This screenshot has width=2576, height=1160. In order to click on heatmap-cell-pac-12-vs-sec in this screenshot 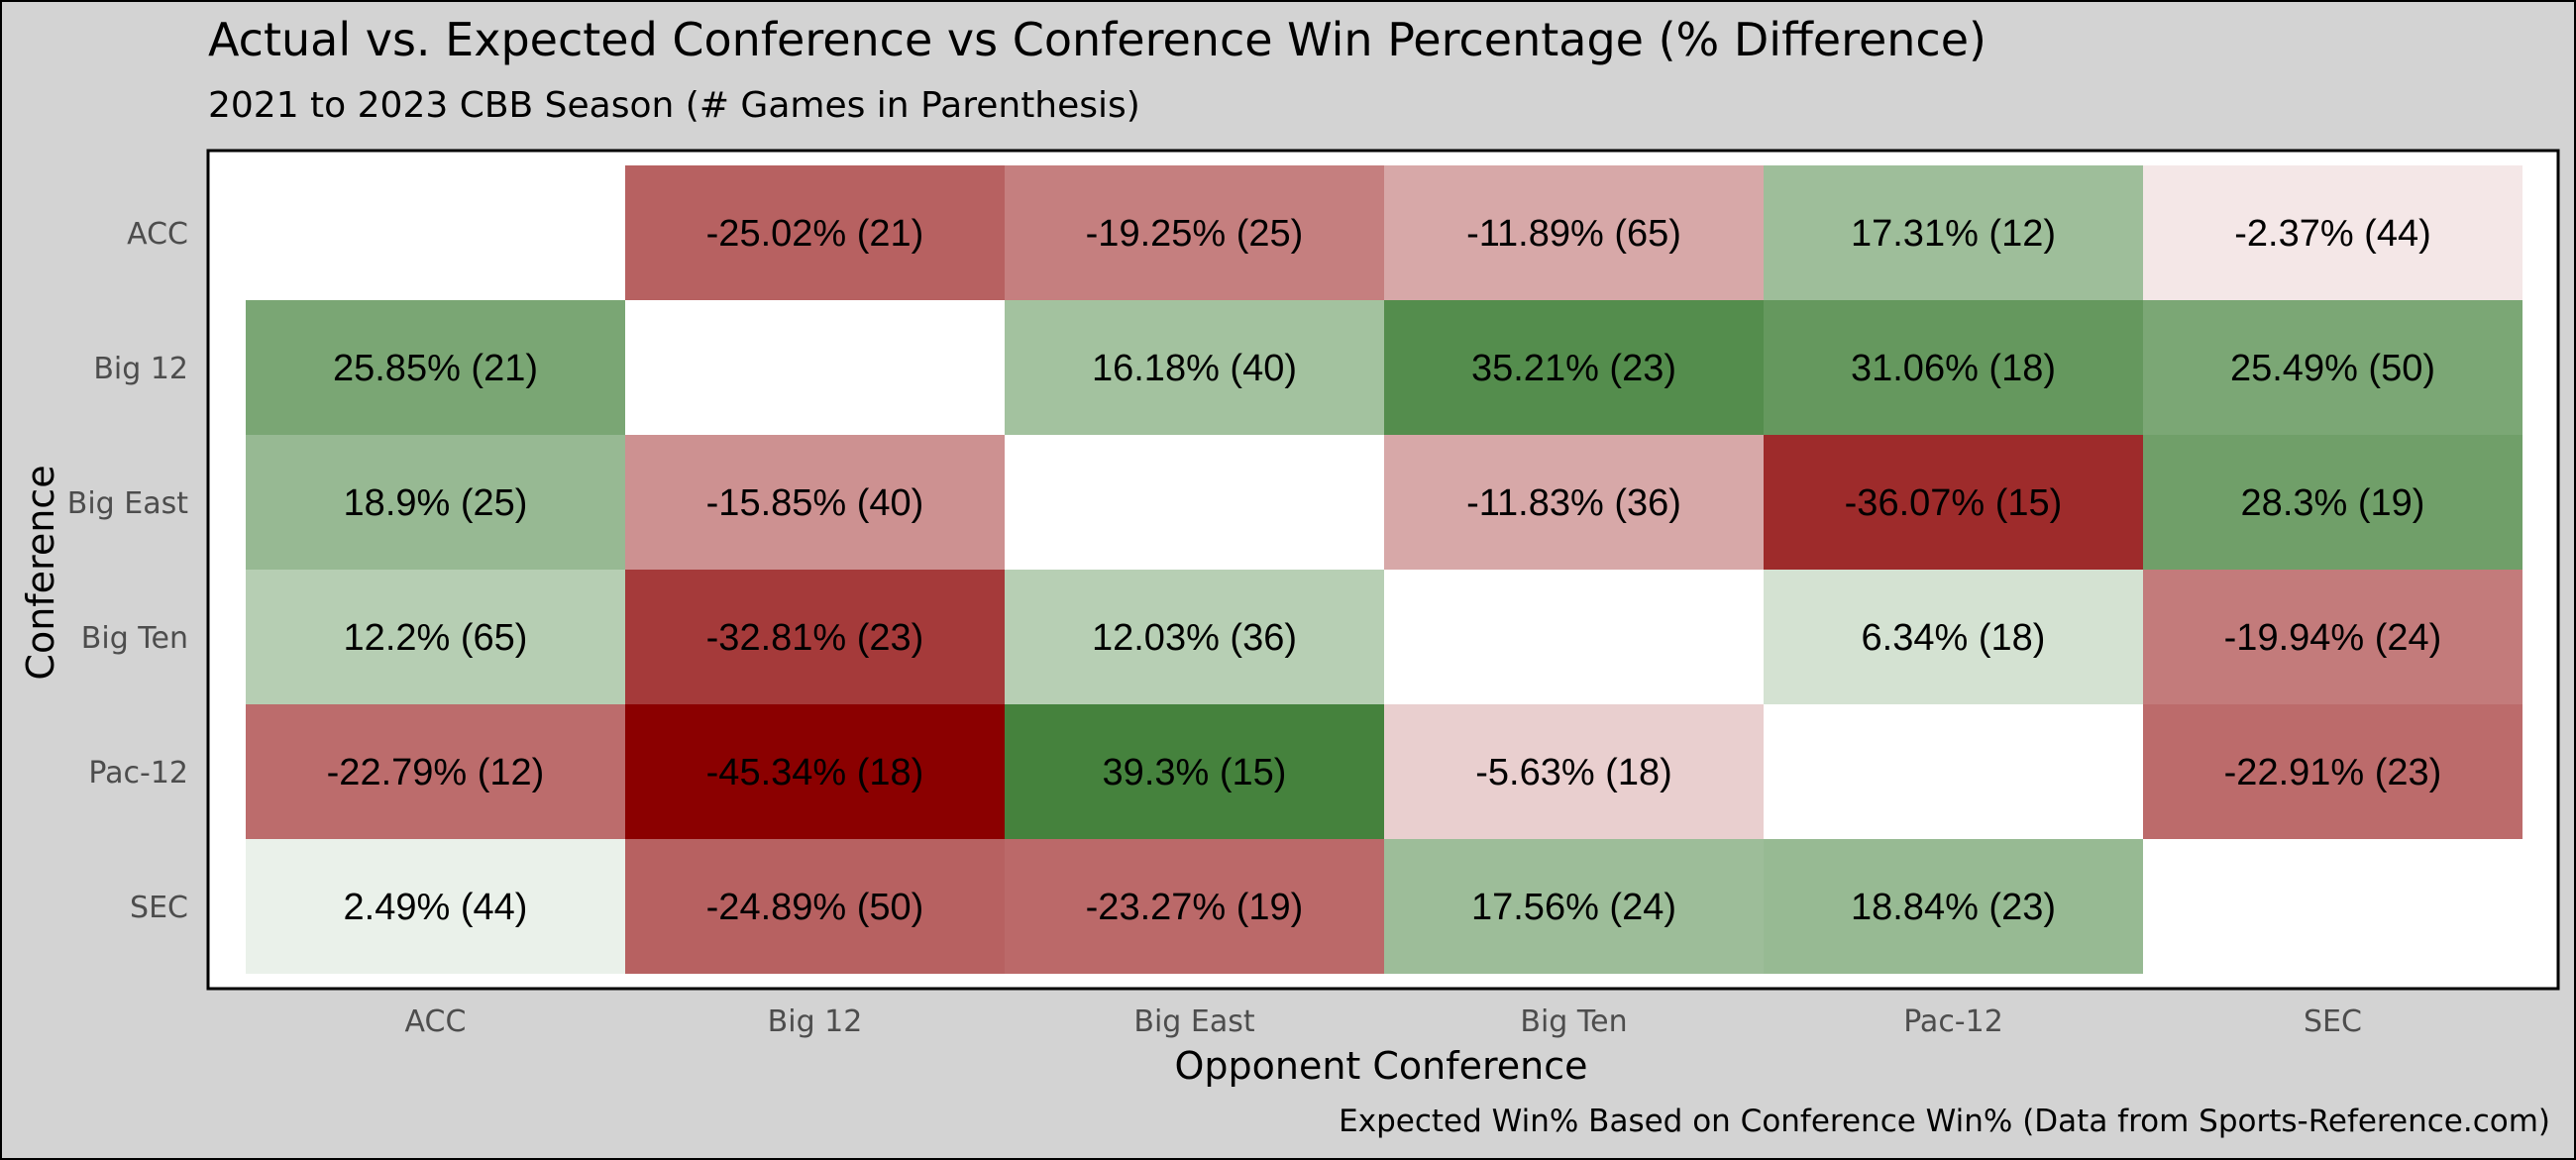, I will do `click(2333, 771)`.